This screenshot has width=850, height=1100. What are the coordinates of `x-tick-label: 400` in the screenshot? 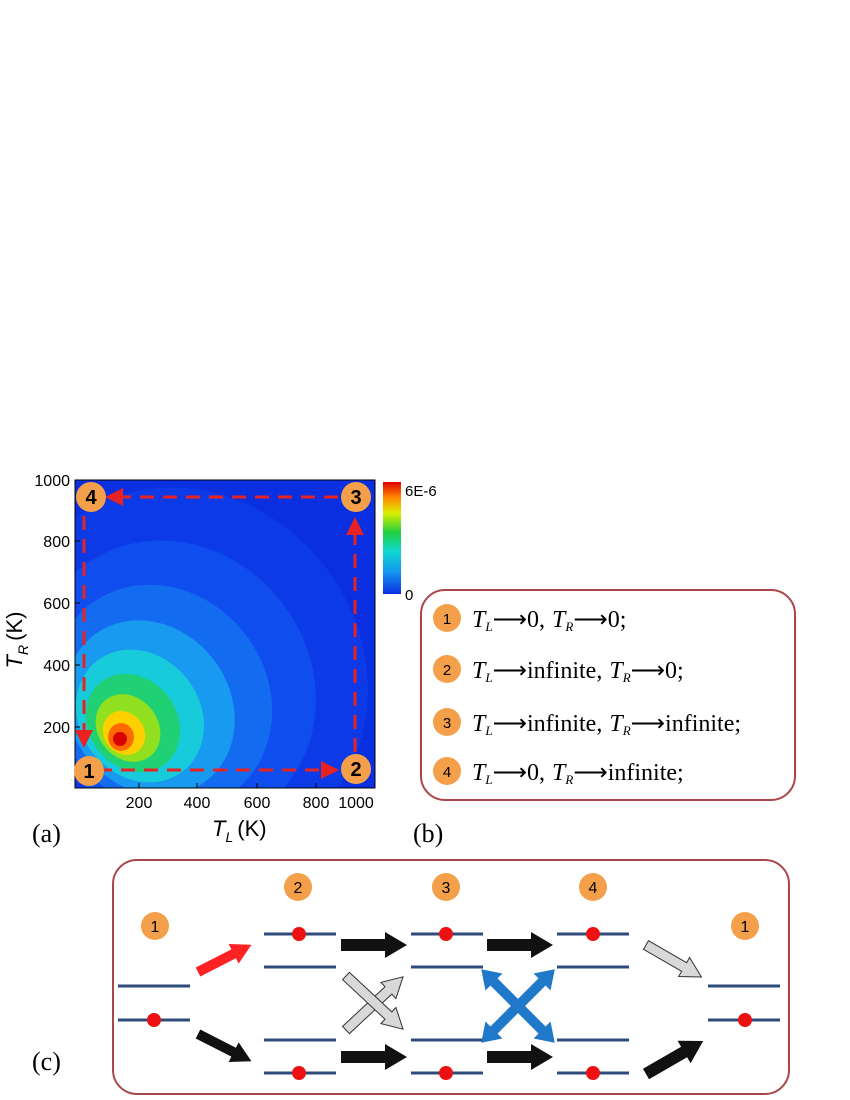 It's located at (197, 803).